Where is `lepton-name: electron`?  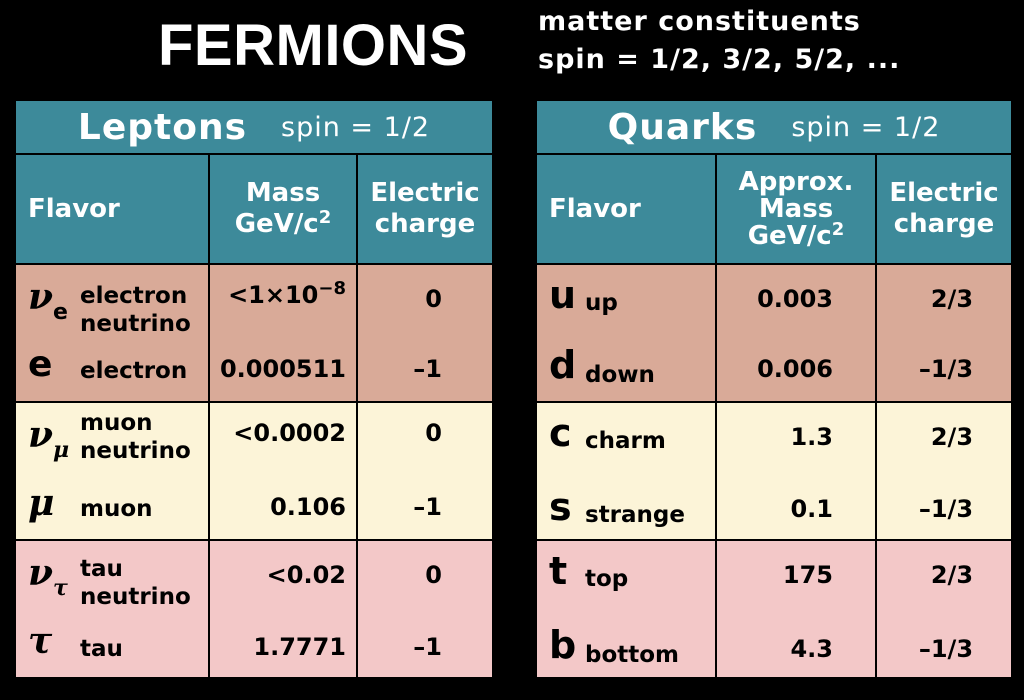 lepton-name: electron is located at coordinates (134, 371).